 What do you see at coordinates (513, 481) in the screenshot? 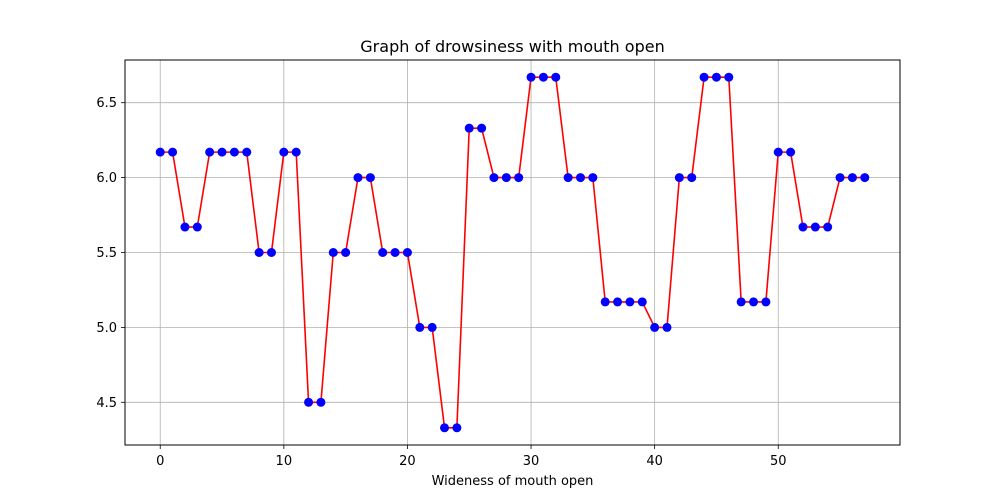
I see `x-axis-label: Wideness of mouth open` at bounding box center [513, 481].